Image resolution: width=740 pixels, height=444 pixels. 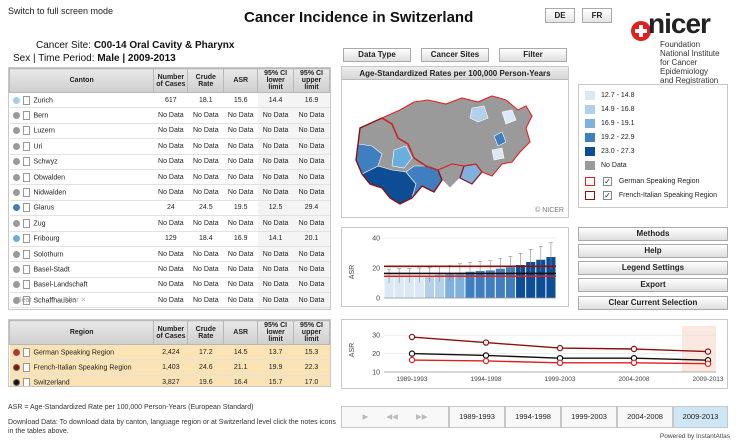 I want to click on table-row: Zug No Data No Data No Data No Data No Data, so click(x=169, y=223).